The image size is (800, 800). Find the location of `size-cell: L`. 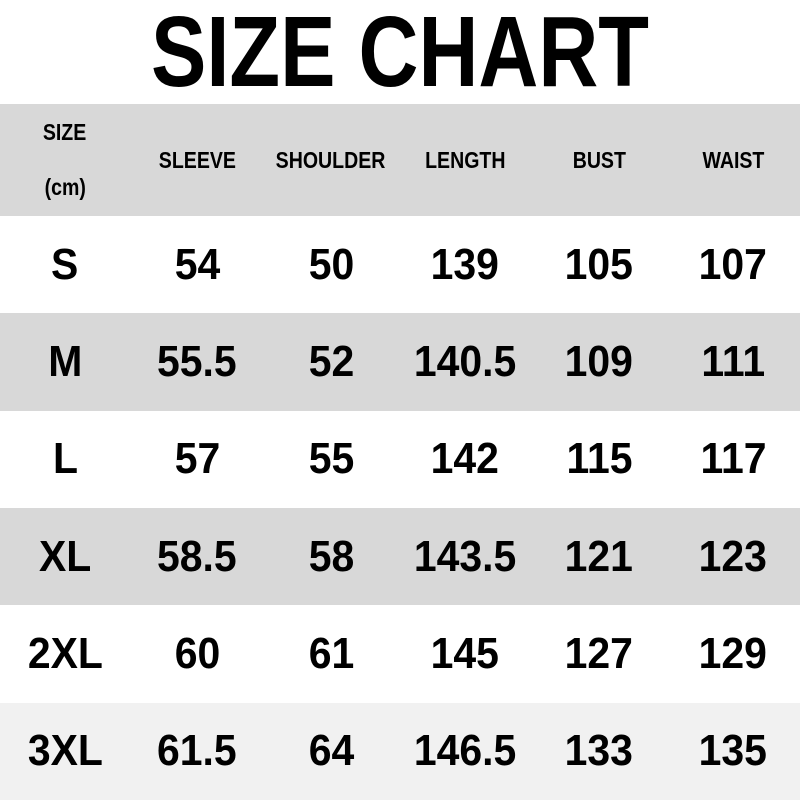

size-cell: L is located at coordinates (65, 459).